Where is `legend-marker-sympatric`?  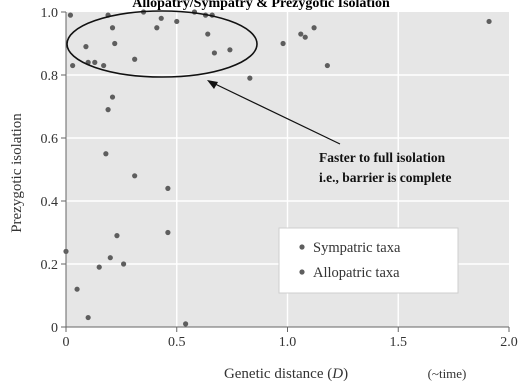
legend-marker-sympatric is located at coordinates (302, 247).